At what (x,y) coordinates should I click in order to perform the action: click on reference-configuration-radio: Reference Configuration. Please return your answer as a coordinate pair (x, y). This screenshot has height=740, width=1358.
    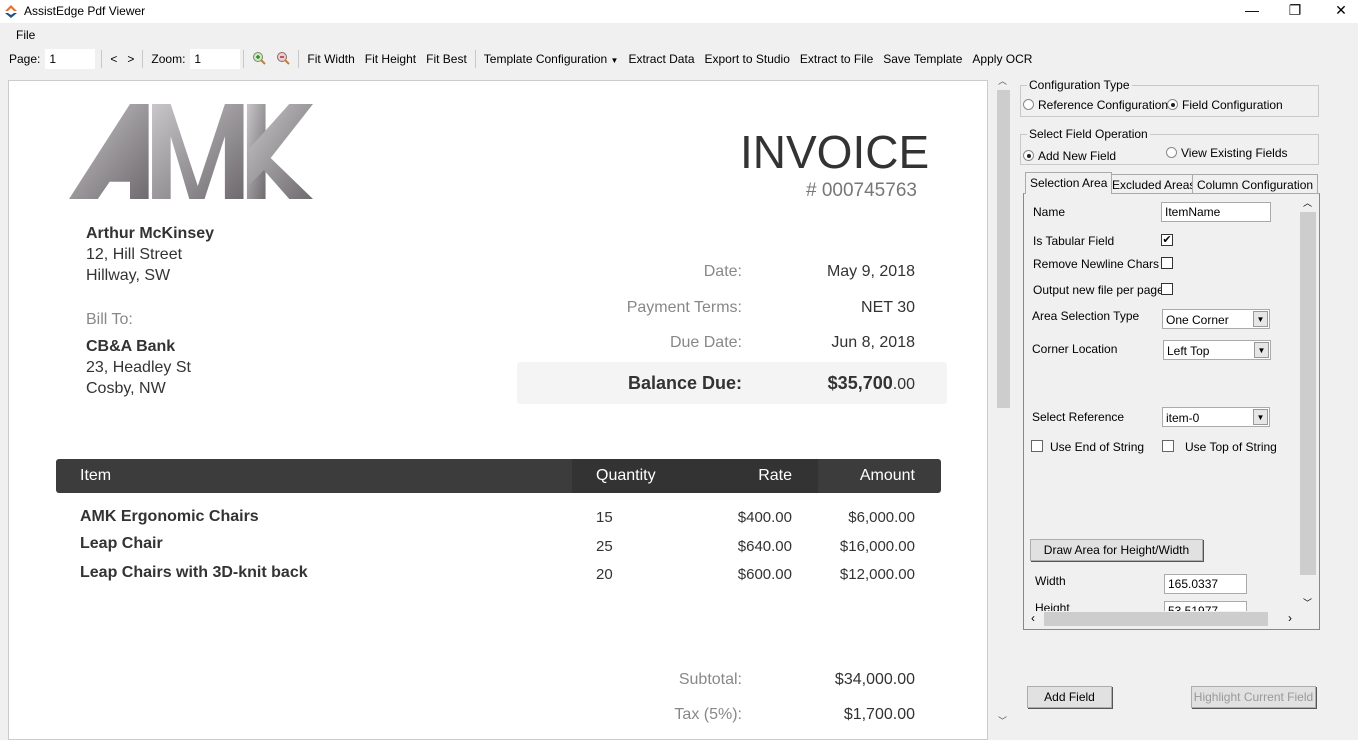
    Looking at the image, I should click on (1095, 105).